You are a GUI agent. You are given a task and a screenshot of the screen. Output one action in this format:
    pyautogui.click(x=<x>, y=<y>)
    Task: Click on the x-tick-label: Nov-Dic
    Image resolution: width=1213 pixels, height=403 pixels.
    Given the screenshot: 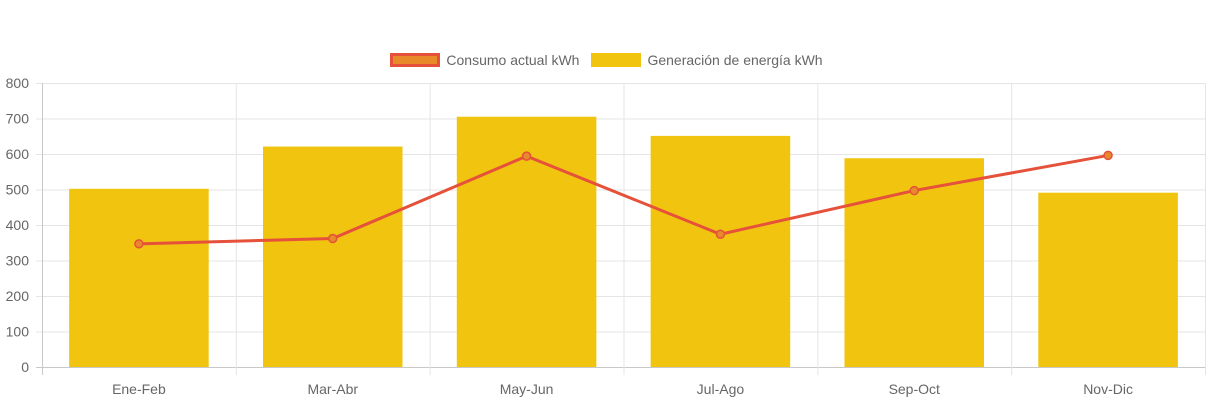 What is the action you would take?
    pyautogui.click(x=1108, y=389)
    